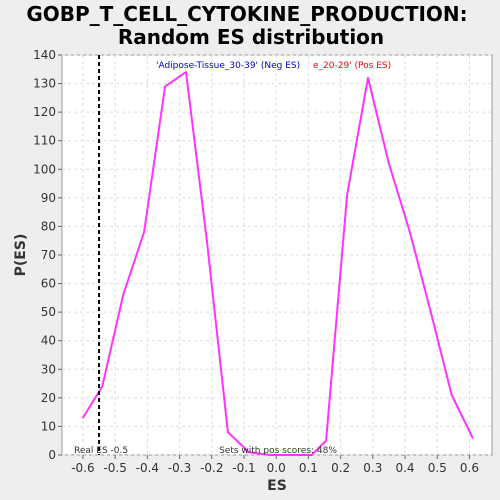  What do you see at coordinates (278, 451) in the screenshot?
I see `pos-scores-annotation: Sets with pos scores: 48%` at bounding box center [278, 451].